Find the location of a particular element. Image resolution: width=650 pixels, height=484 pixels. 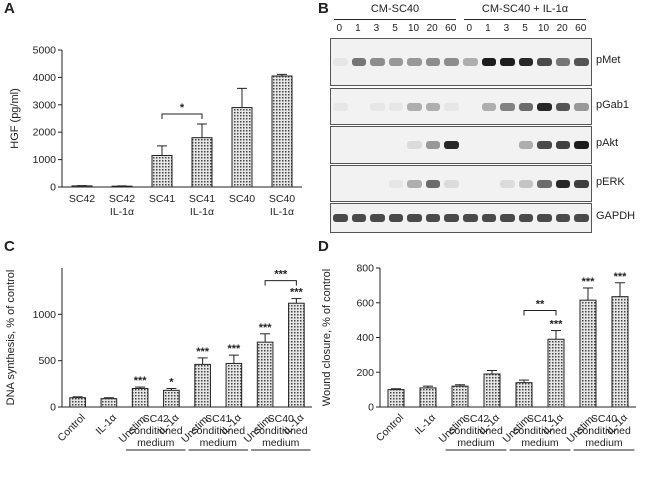

y-tick-label: 2000 is located at coordinates (45, 133).